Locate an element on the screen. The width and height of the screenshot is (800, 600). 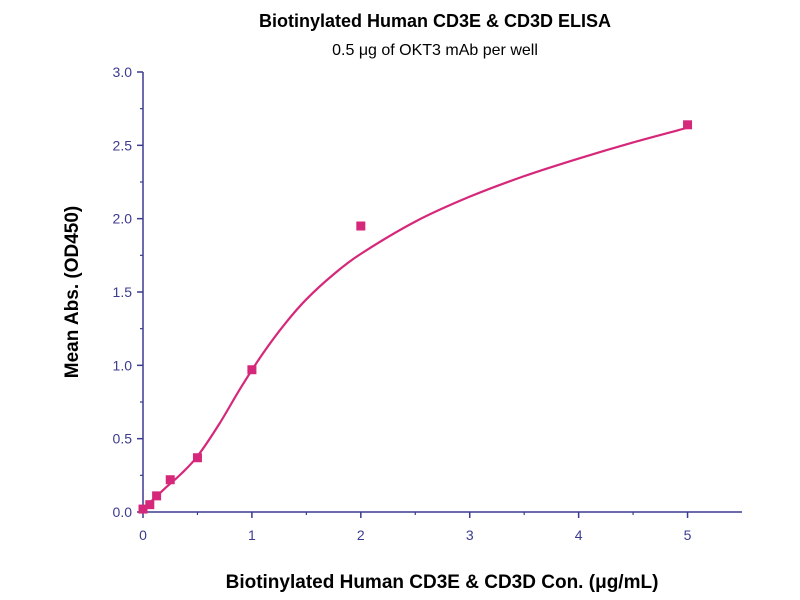
chart-title: Biotinylated Human CD3E & CD3D ELISA is located at coordinates (435, 21).